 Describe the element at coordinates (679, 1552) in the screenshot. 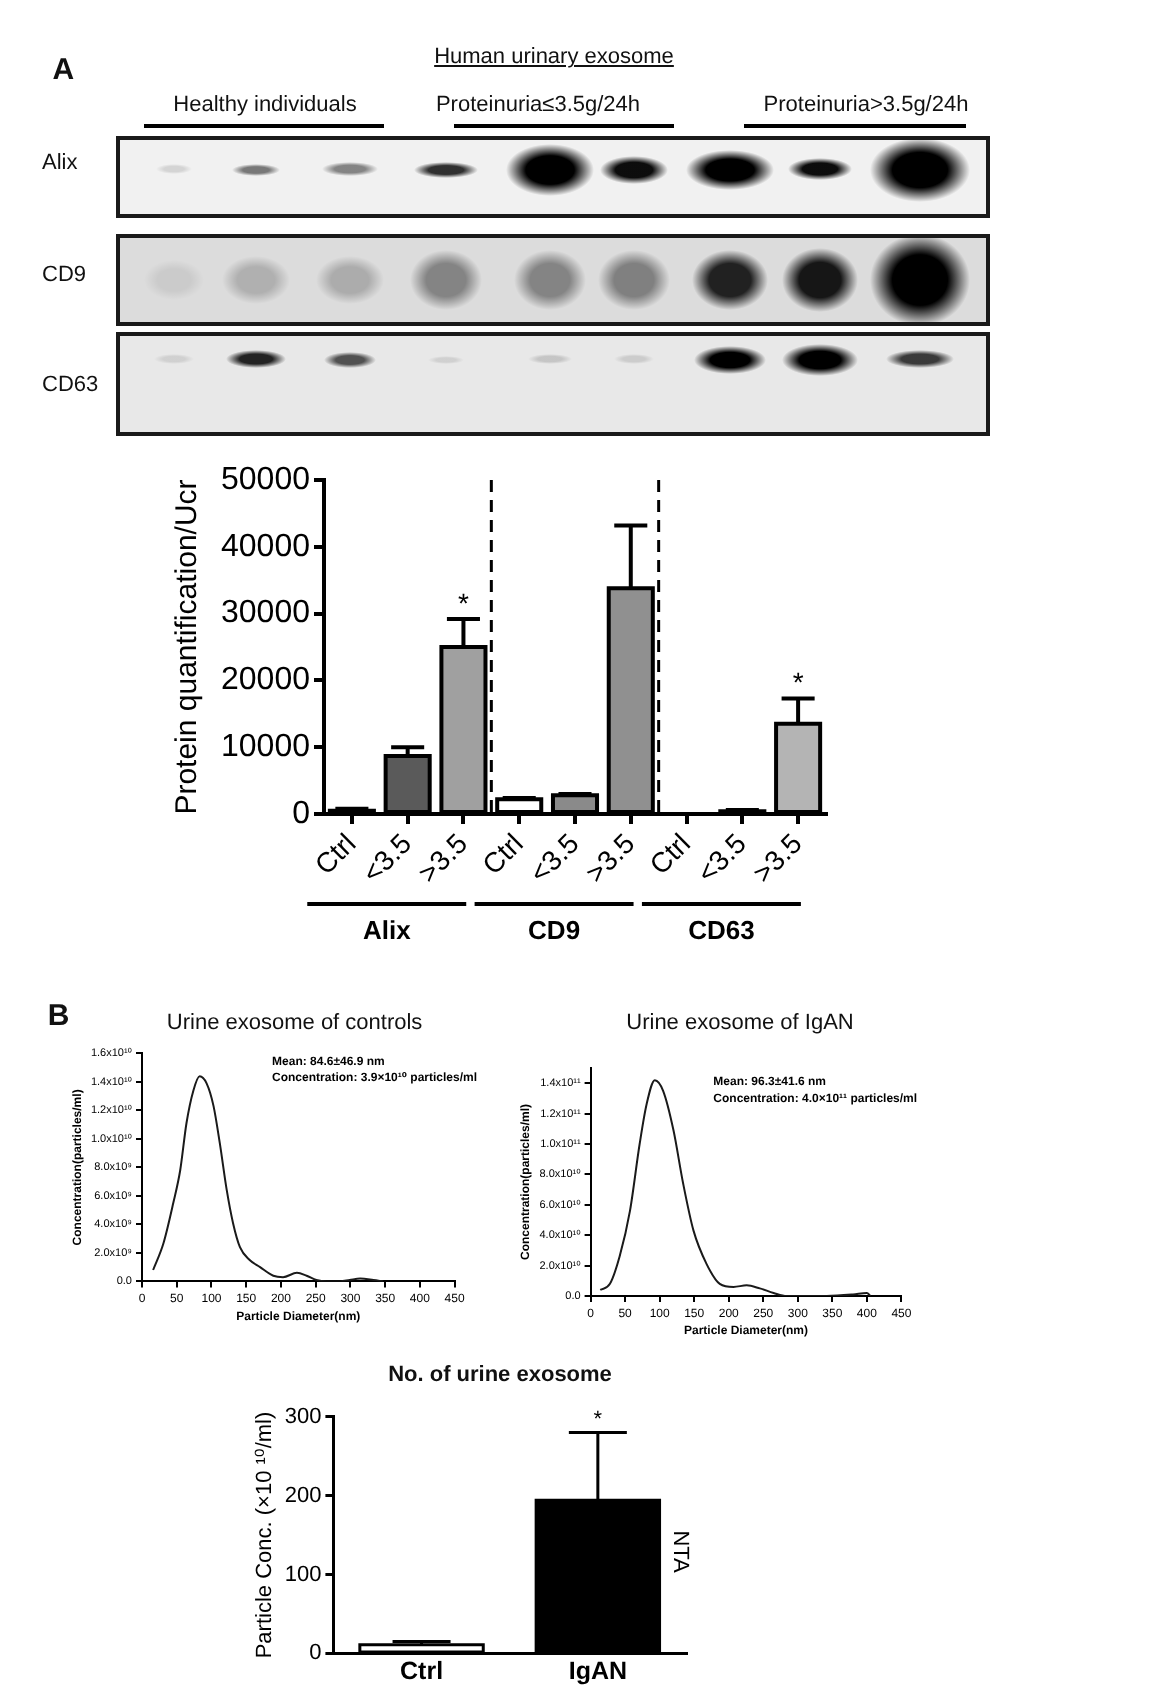

I see `annotation: NTA` at that location.